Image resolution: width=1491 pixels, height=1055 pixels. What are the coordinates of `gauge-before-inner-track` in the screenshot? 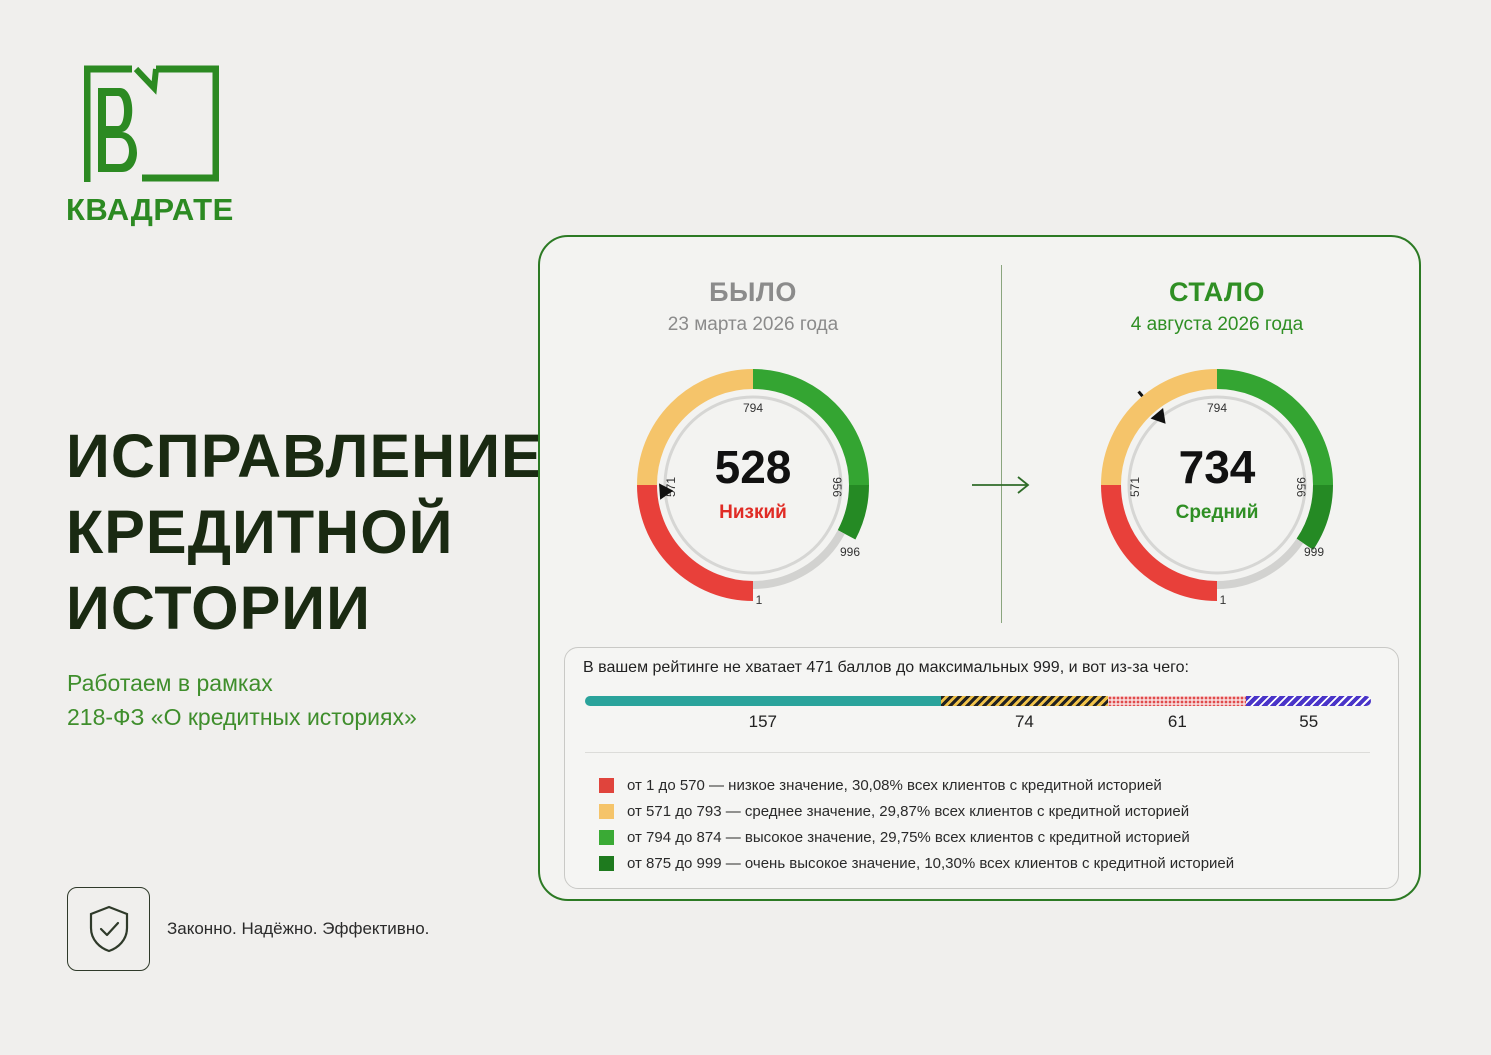 It's located at (753, 485).